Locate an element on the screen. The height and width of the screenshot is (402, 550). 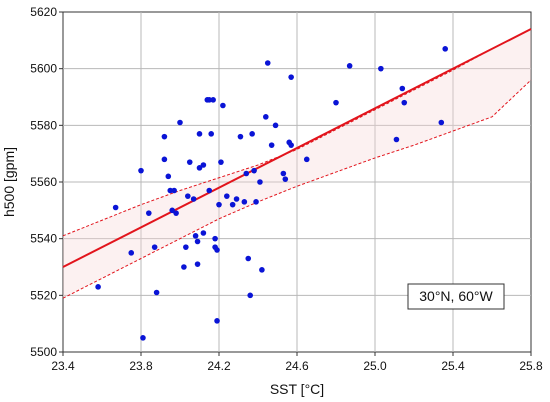
x-tick-label: 25.0 is located at coordinates (375, 366).